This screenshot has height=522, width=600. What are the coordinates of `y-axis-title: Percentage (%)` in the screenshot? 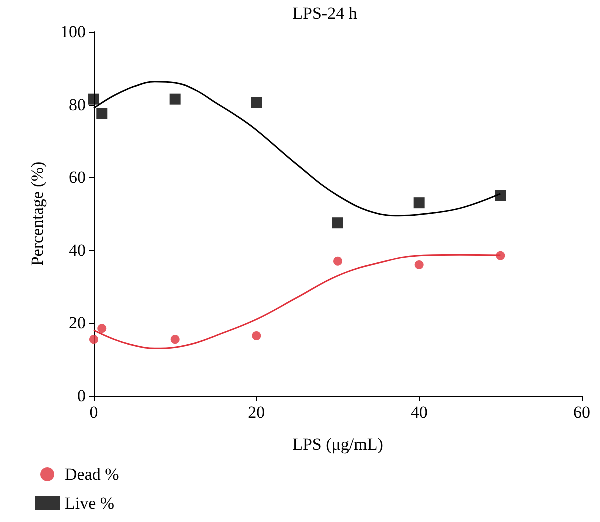 It's located at (37, 214).